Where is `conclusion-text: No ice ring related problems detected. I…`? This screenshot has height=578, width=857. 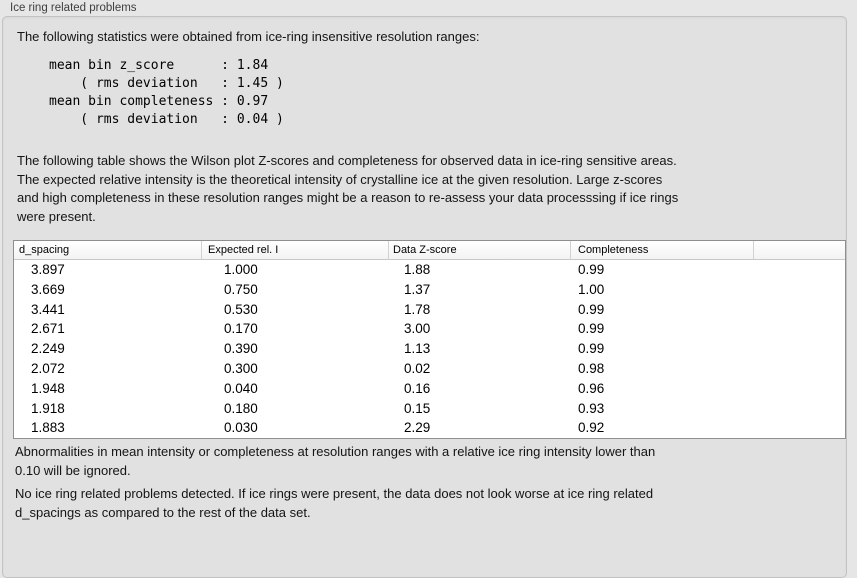 conclusion-text: No ice ring related problems detected. I… is located at coordinates (334, 503).